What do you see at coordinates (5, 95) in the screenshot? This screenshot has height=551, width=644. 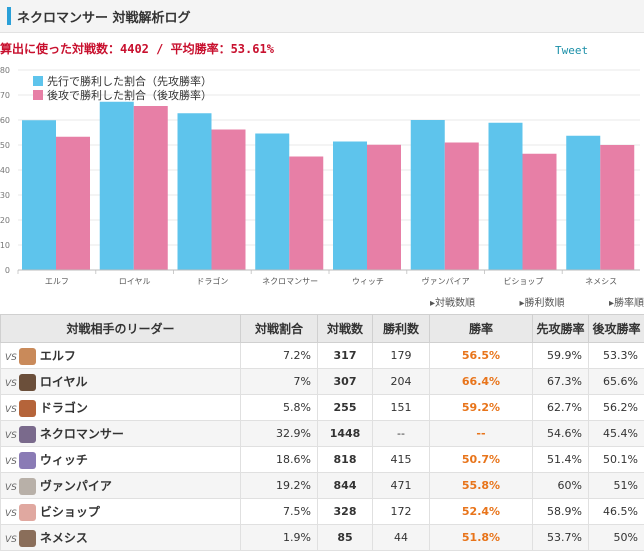 I see `y-tick-label: 70` at bounding box center [5, 95].